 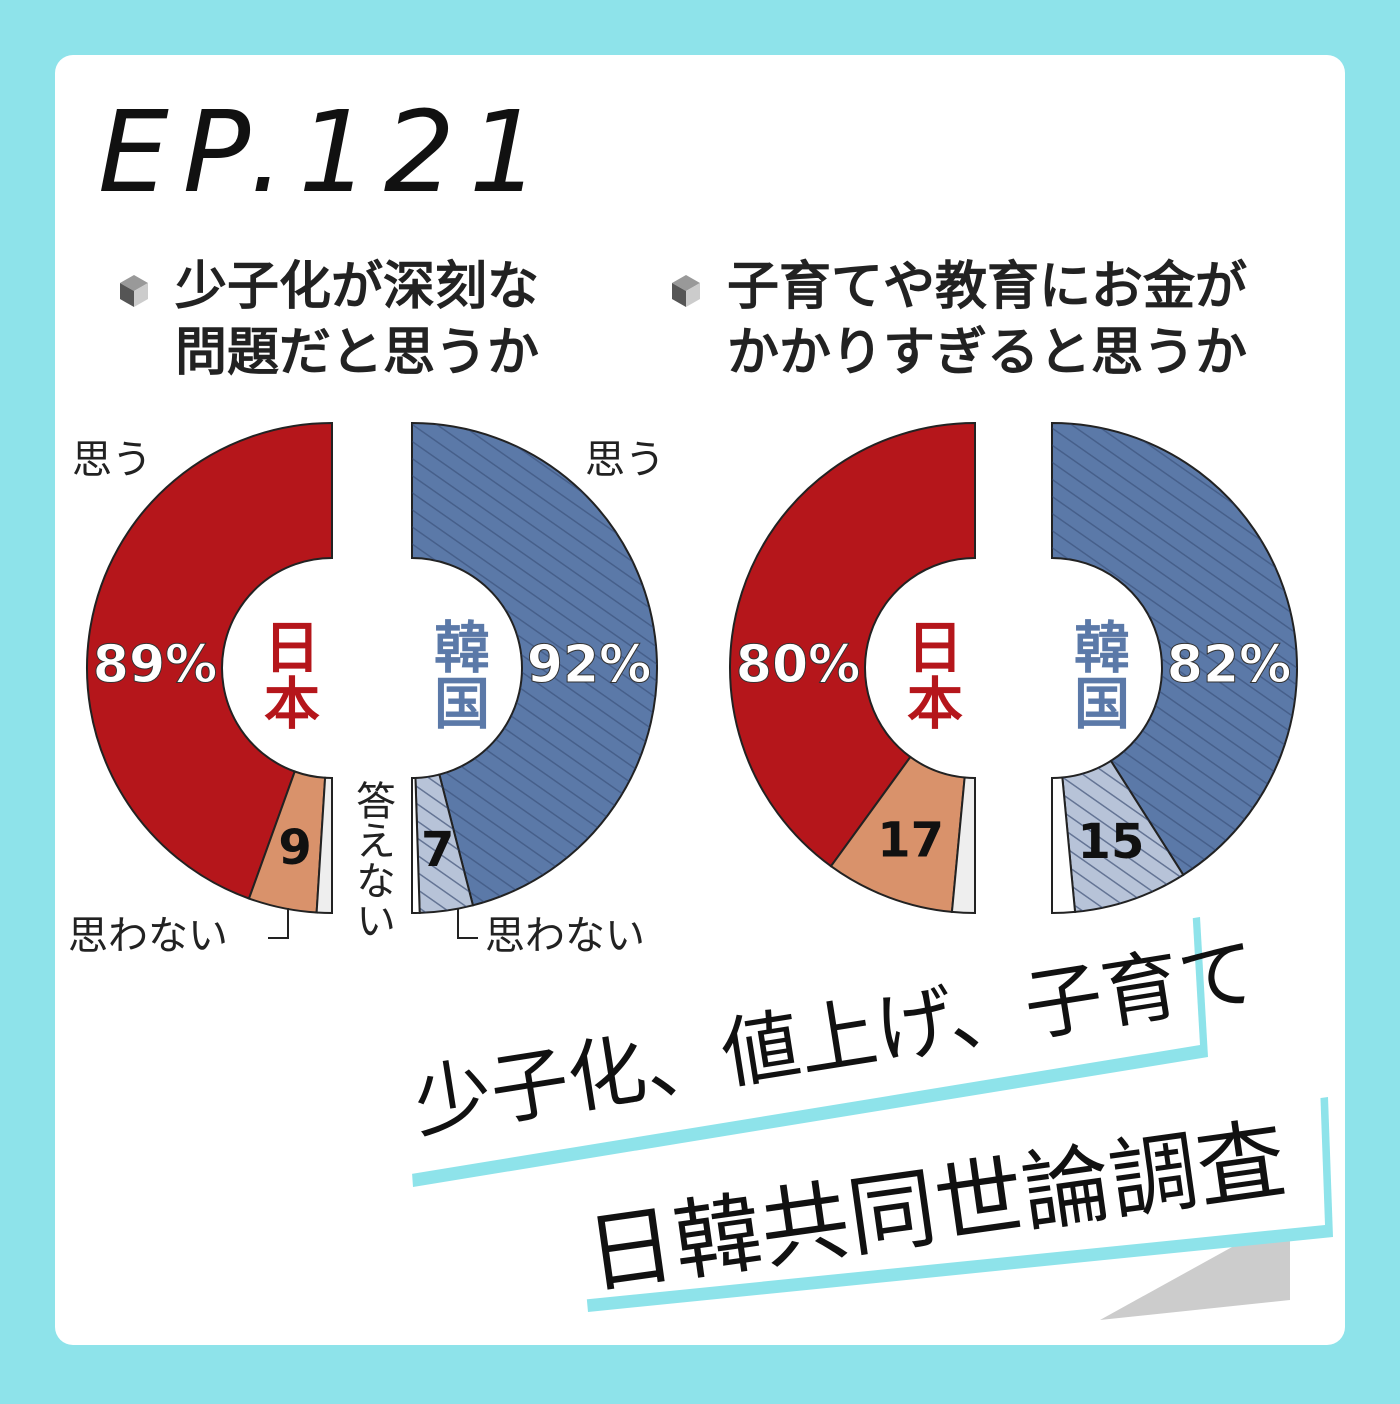 What do you see at coordinates (357, 353) in the screenshot?
I see `chart-title: 問題だと思うか` at bounding box center [357, 353].